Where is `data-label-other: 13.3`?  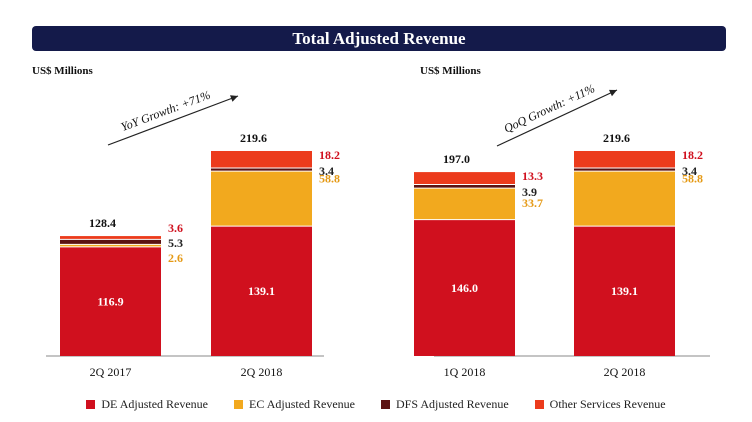 data-label-other: 13.3 is located at coordinates (532, 176).